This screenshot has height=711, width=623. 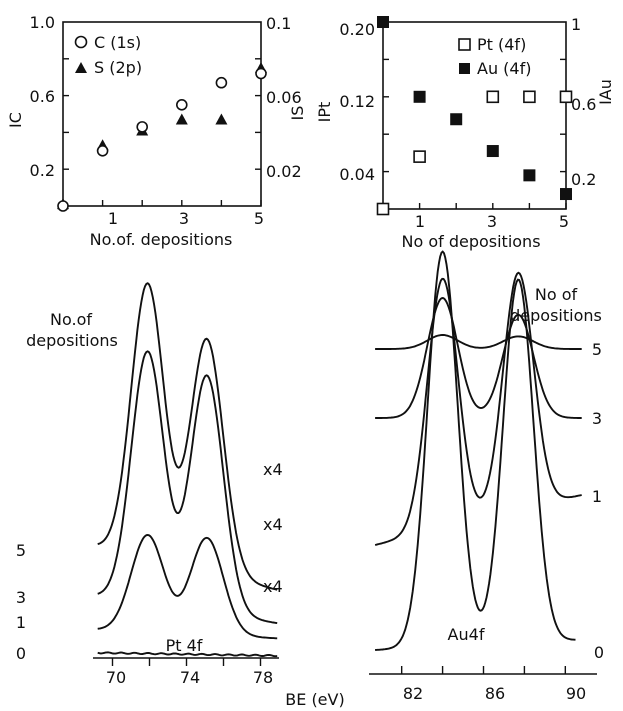 What do you see at coordinates (162, 135) in the screenshot?
I see `tl-marks` at bounding box center [162, 135].